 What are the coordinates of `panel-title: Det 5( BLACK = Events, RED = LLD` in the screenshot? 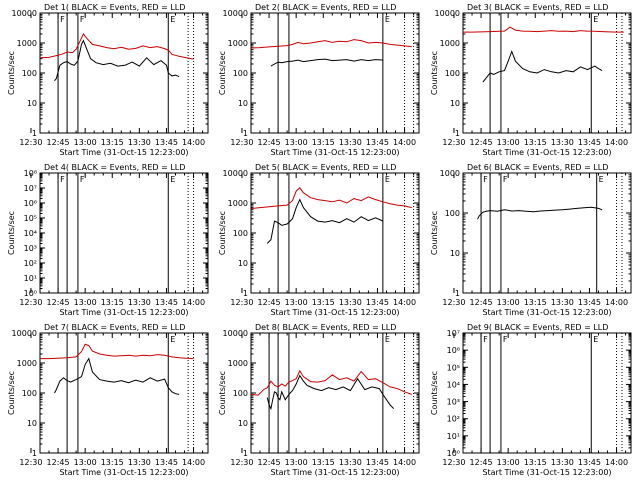 It's located at (325, 167).